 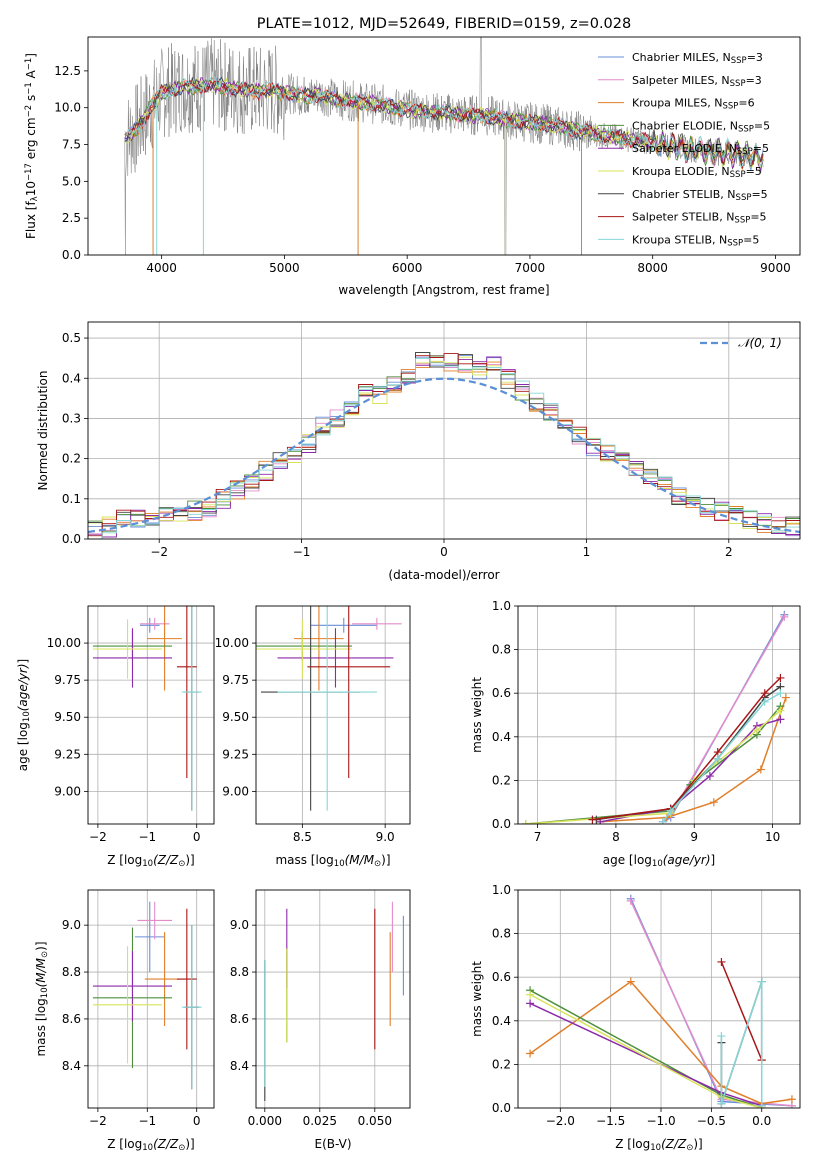 I want to click on x-tick-label: −1.0, so click(x=660, y=1121).